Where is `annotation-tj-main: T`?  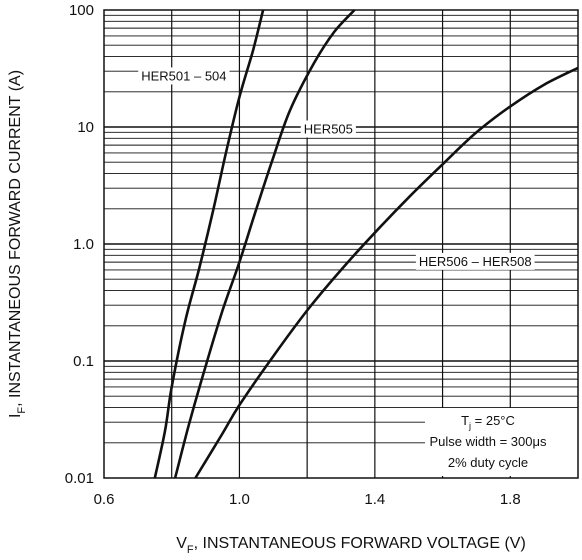
annotation-tj-main: T is located at coordinates (465, 420).